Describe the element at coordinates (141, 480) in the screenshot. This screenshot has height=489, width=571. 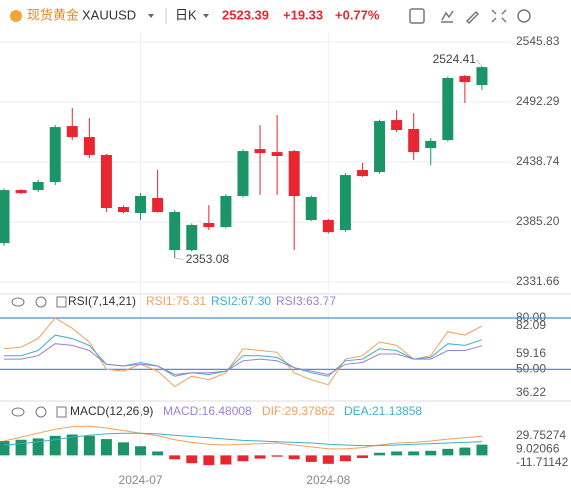
I see `x-tick-label: 2024-07` at that location.